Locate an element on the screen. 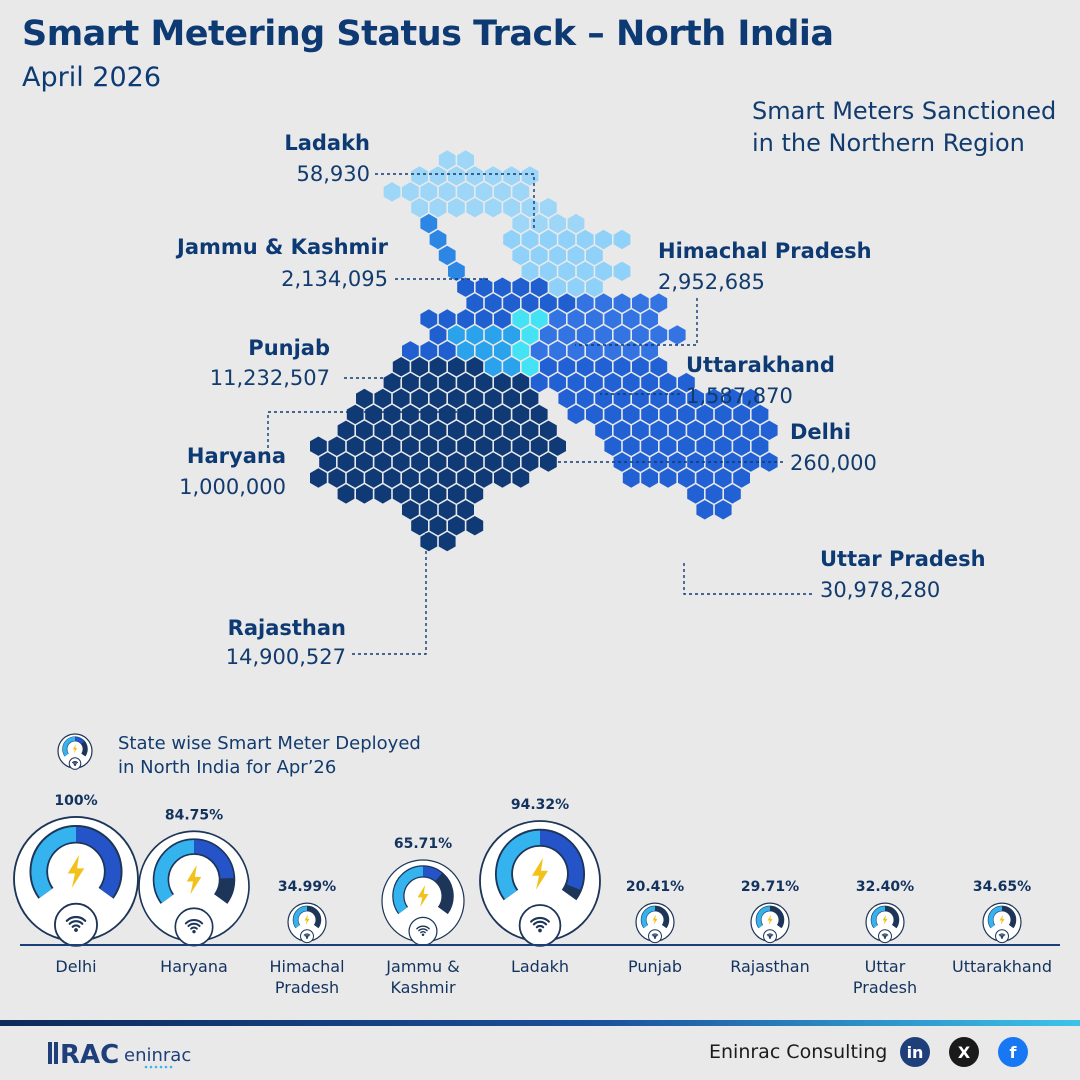  state-name-punjab: Punjab is located at coordinates (289, 348).